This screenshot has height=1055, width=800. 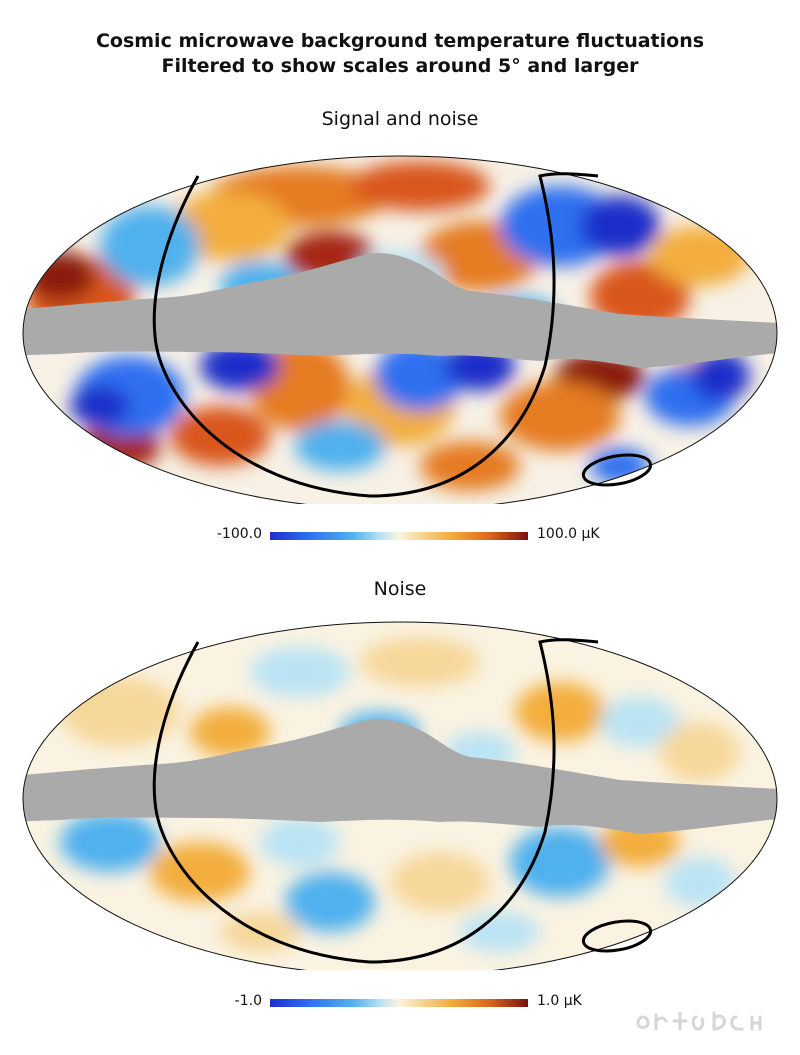 What do you see at coordinates (699, 1021) in the screenshot?
I see `watermark-logo` at bounding box center [699, 1021].